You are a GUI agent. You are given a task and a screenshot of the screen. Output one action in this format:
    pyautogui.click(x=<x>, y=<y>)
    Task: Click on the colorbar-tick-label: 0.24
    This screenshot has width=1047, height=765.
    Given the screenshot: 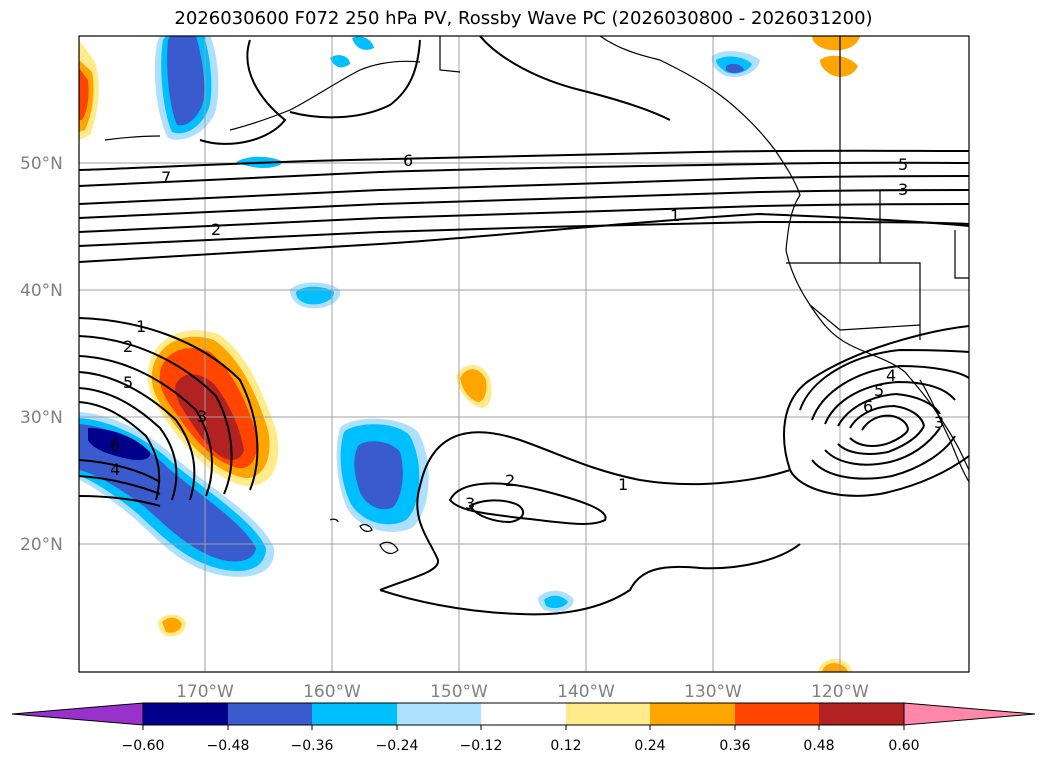 What is the action you would take?
    pyautogui.click(x=649, y=746)
    